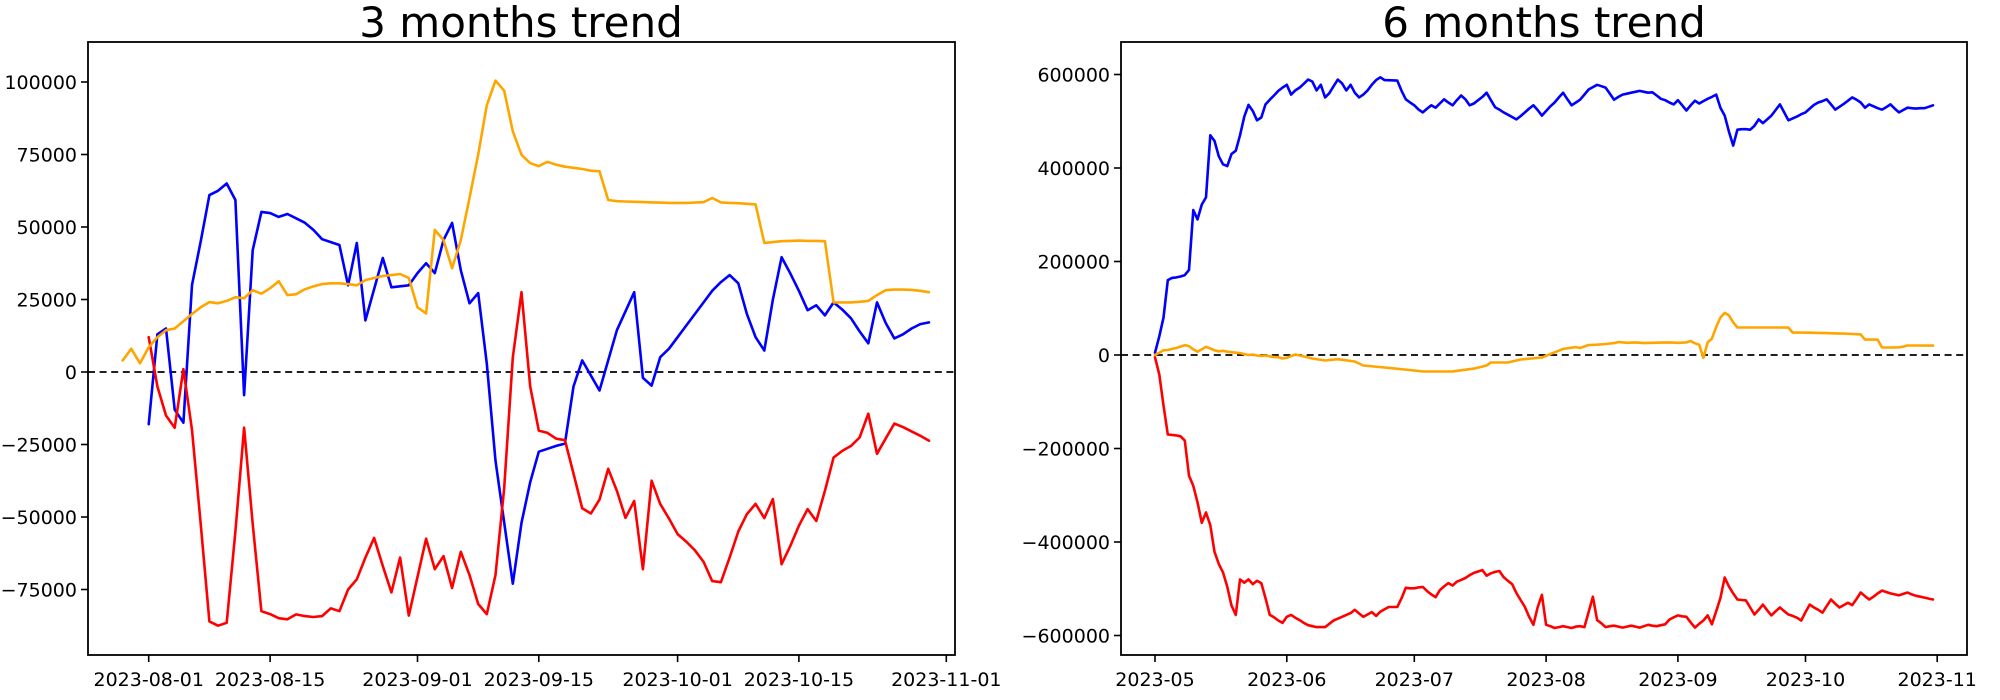  What do you see at coordinates (539, 680) in the screenshot?
I see `x-tick-label: 2023-09-15` at bounding box center [539, 680].